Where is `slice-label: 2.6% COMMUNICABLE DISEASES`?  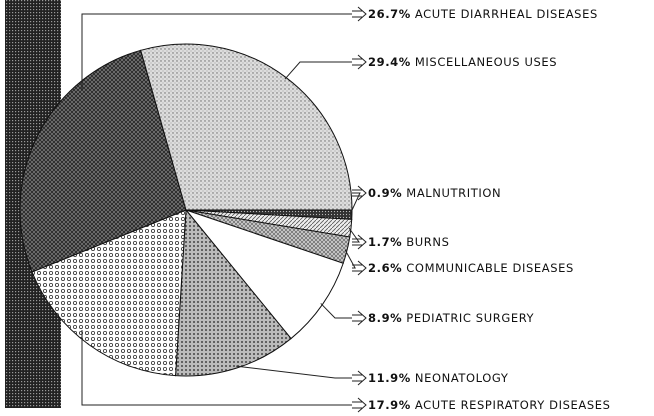 slice-label: 2.6% COMMUNICABLE DISEASES is located at coordinates (471, 268).